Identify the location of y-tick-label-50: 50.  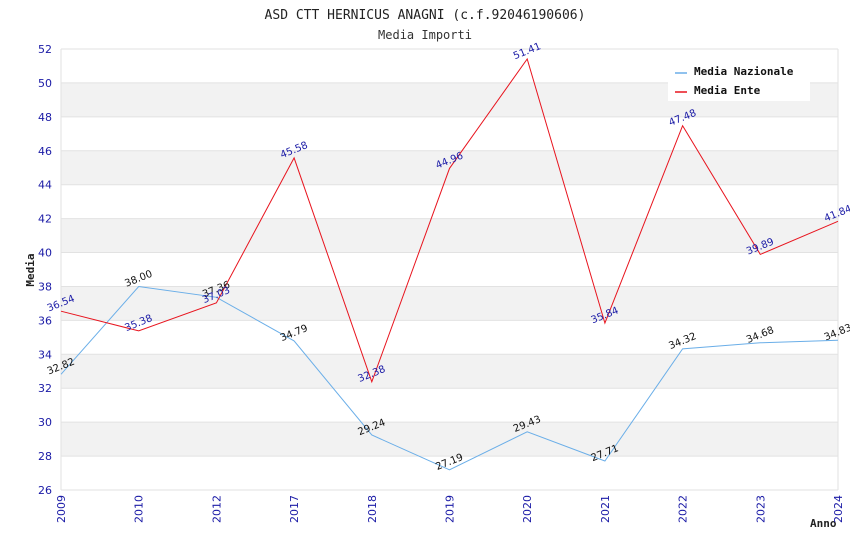
(45, 83).